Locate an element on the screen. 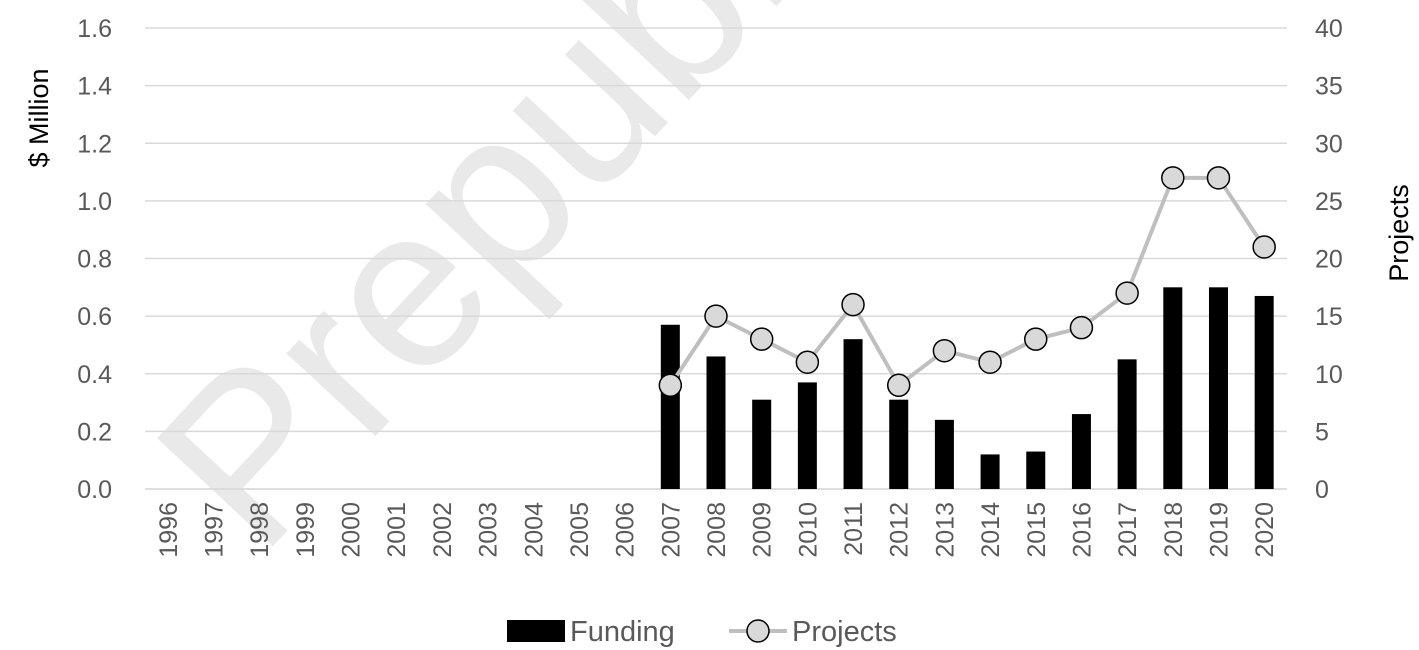 This screenshot has height=650, width=1419. x-tick-label: 2003 is located at coordinates (489, 530).